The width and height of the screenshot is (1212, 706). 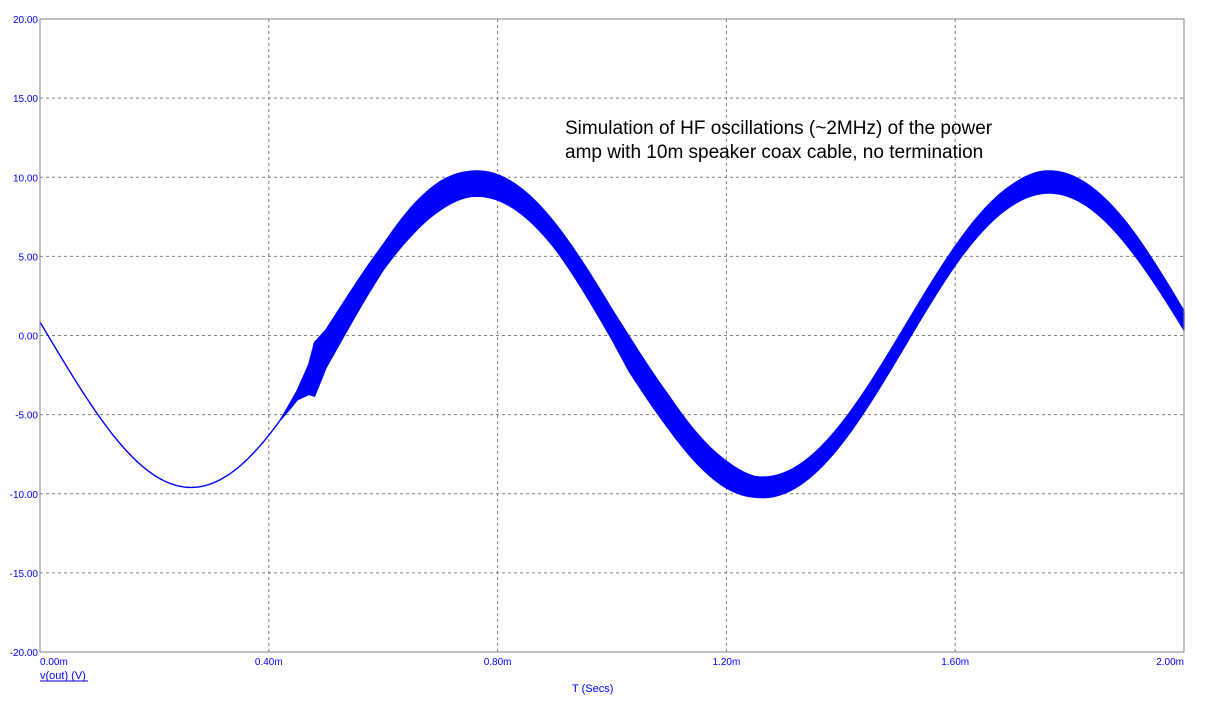 I want to click on y-tick-label: 10.00, so click(x=25, y=178).